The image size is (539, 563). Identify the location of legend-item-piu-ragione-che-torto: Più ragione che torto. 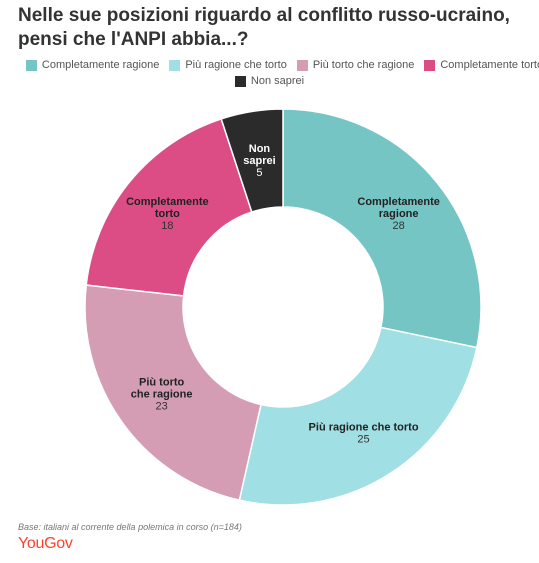
(228, 65).